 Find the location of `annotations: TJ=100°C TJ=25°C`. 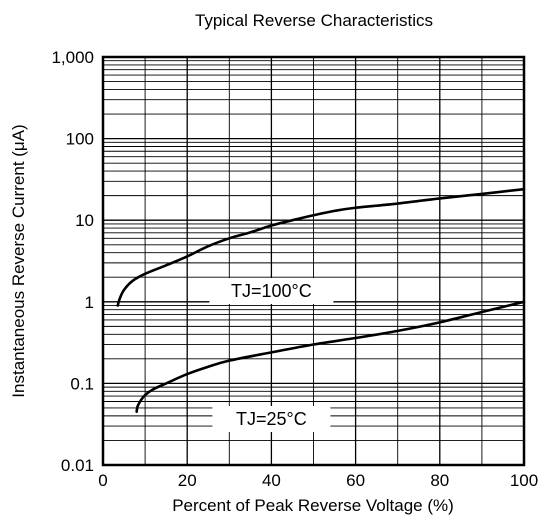

annotations: TJ=100°C TJ=25°C is located at coordinates (271, 355).